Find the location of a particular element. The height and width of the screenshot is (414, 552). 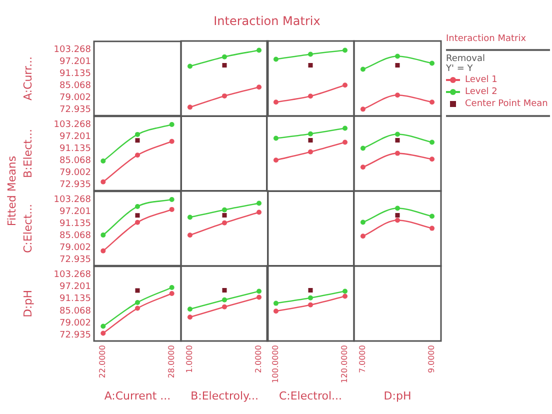

y-axis-title: D:pH is located at coordinates (27, 304).